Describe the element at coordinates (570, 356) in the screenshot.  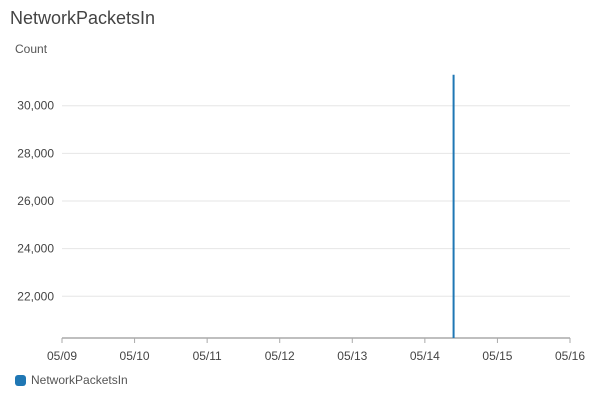
I see `x-tick-label: 05/16` at that location.